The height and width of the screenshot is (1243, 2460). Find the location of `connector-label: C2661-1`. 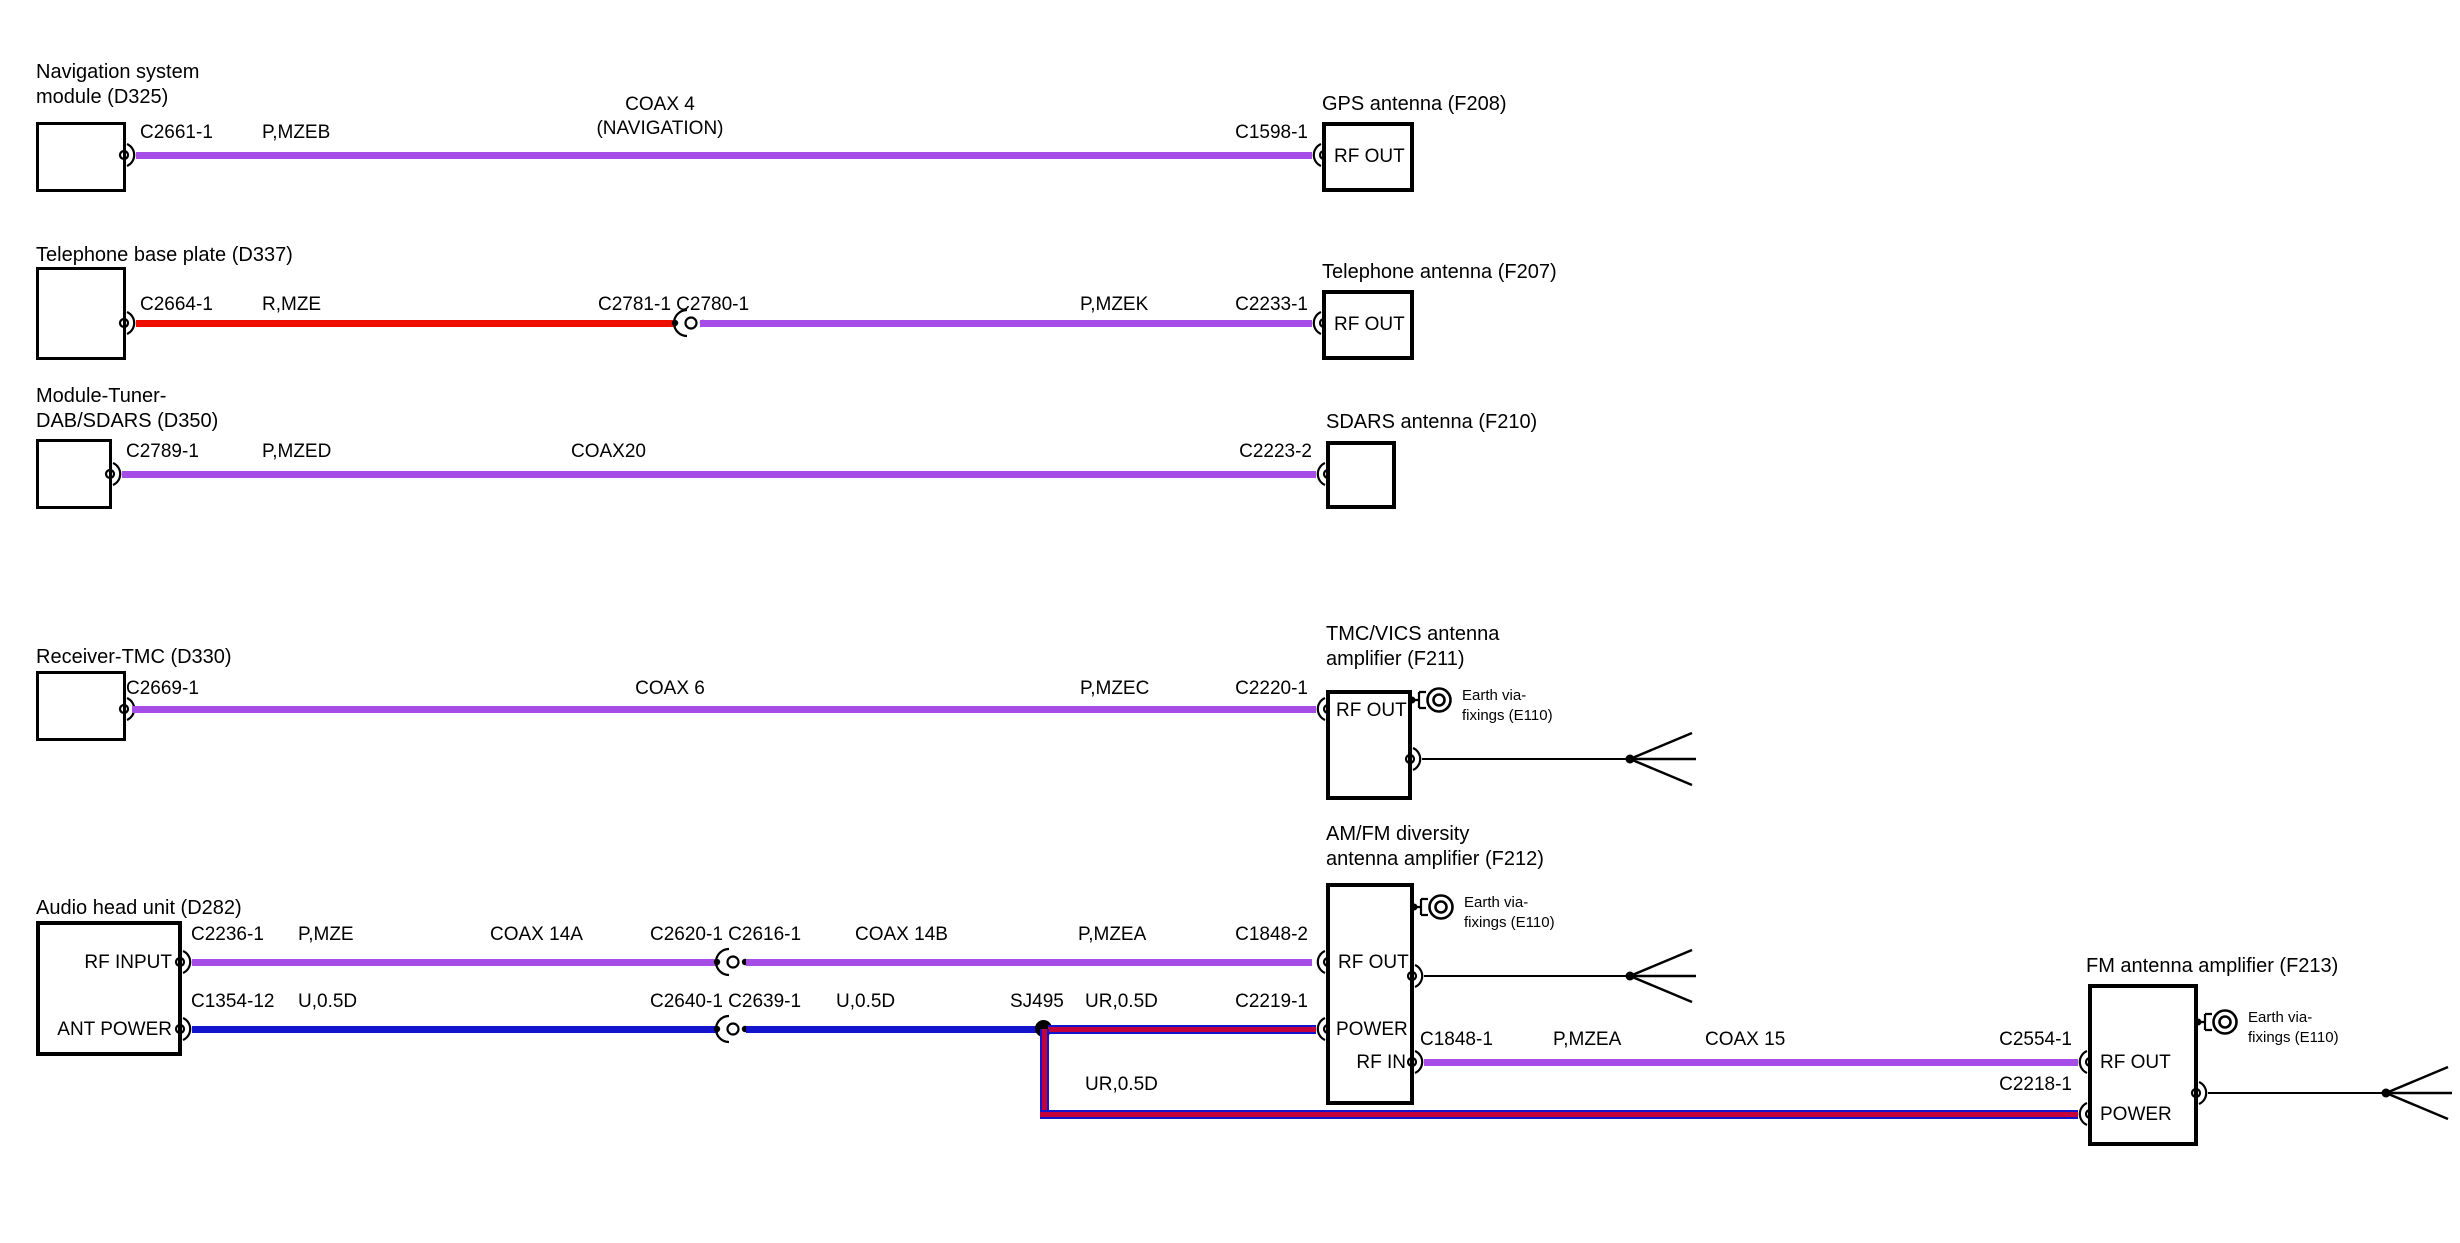

connector-label: C2661-1 is located at coordinates (176, 132).